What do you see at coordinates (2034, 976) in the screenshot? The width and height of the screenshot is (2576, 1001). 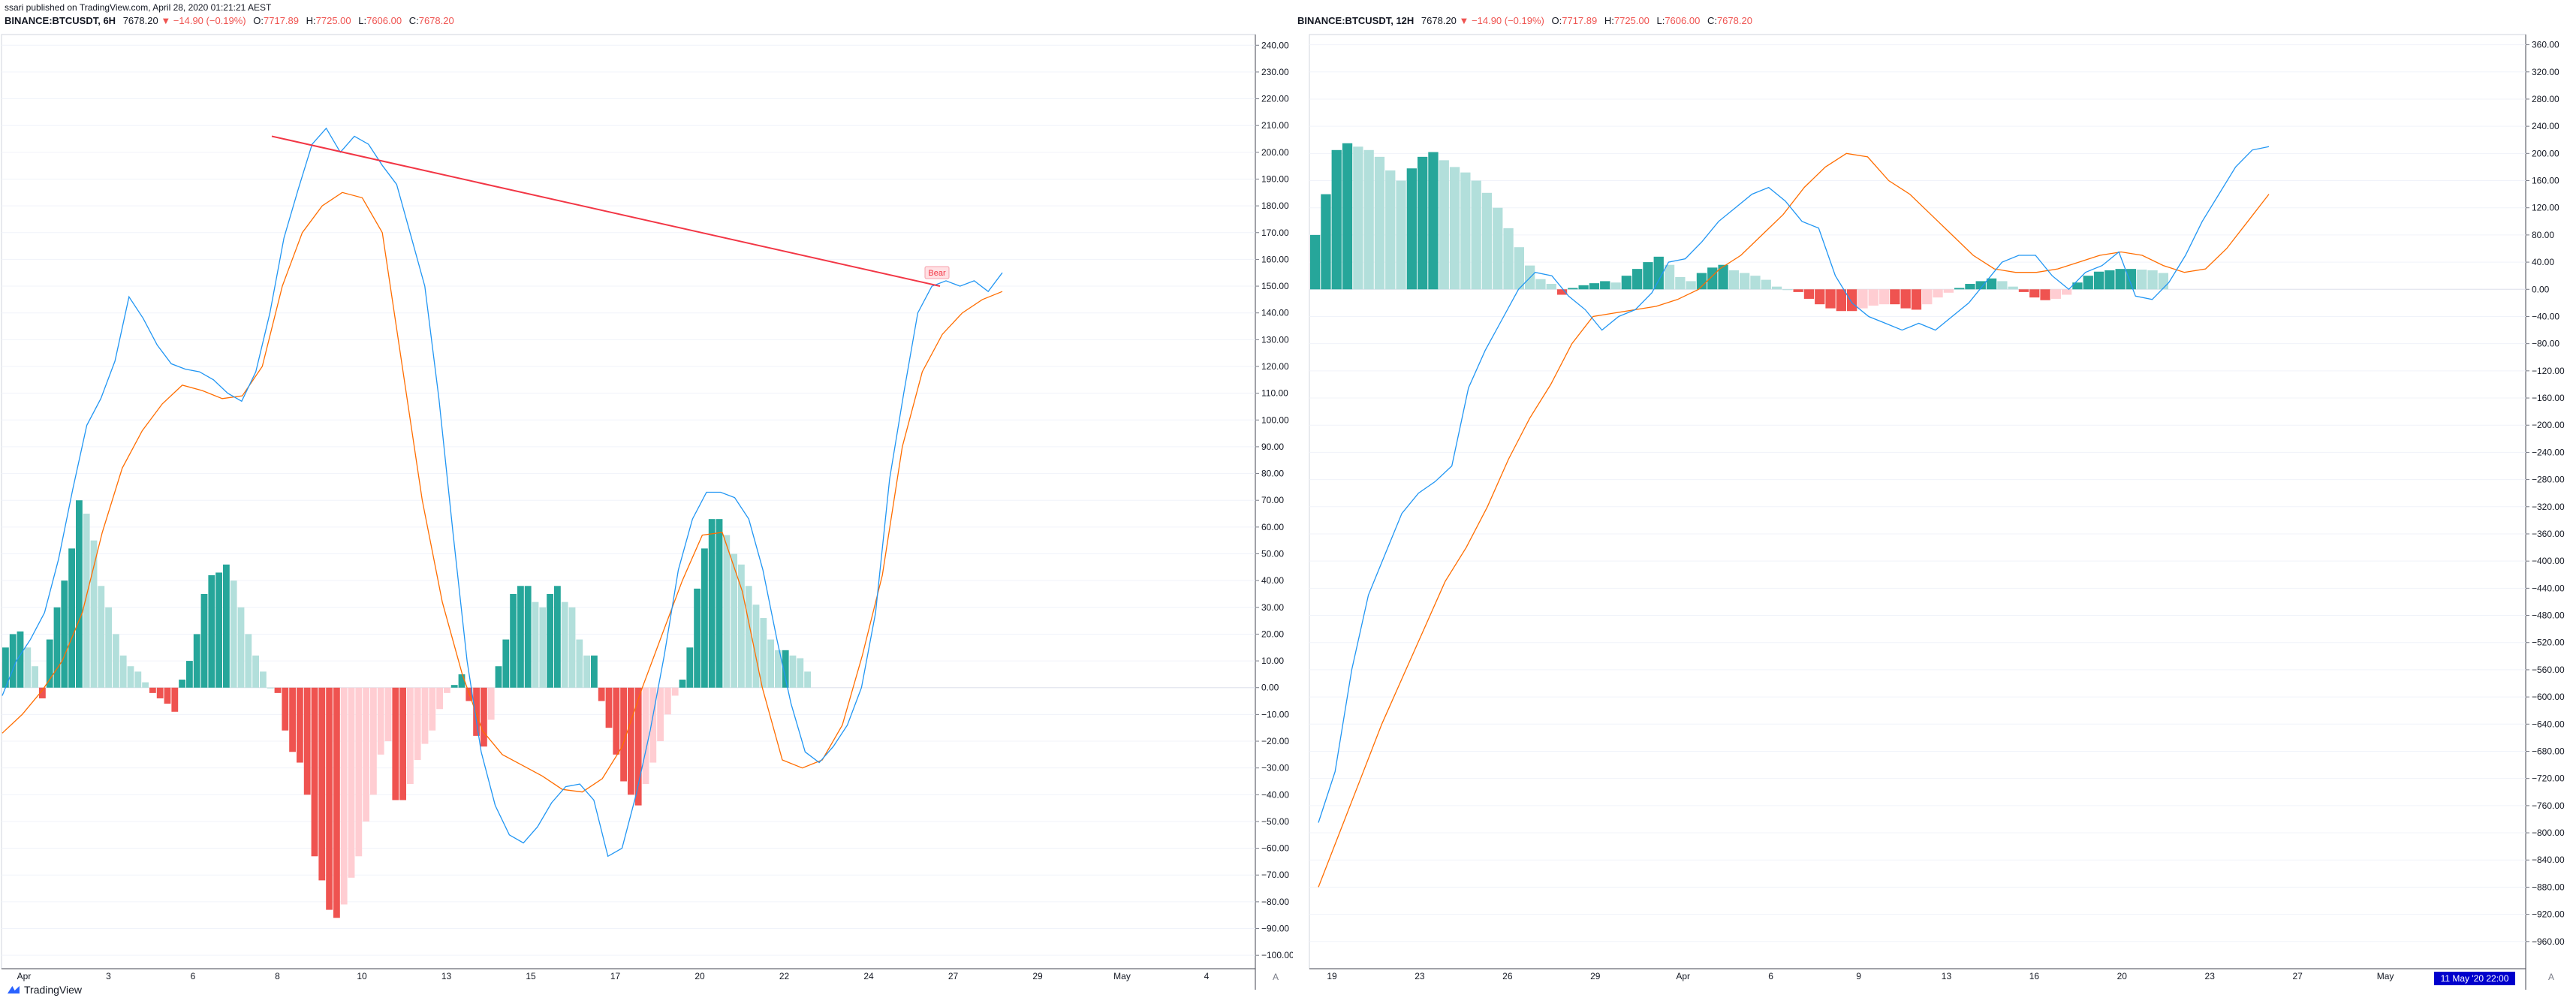 I see `x-tick-label: 16` at bounding box center [2034, 976].